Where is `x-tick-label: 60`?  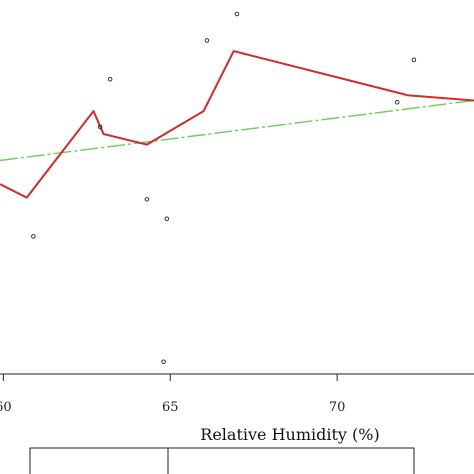 x-tick-label: 60 is located at coordinates (6, 407).